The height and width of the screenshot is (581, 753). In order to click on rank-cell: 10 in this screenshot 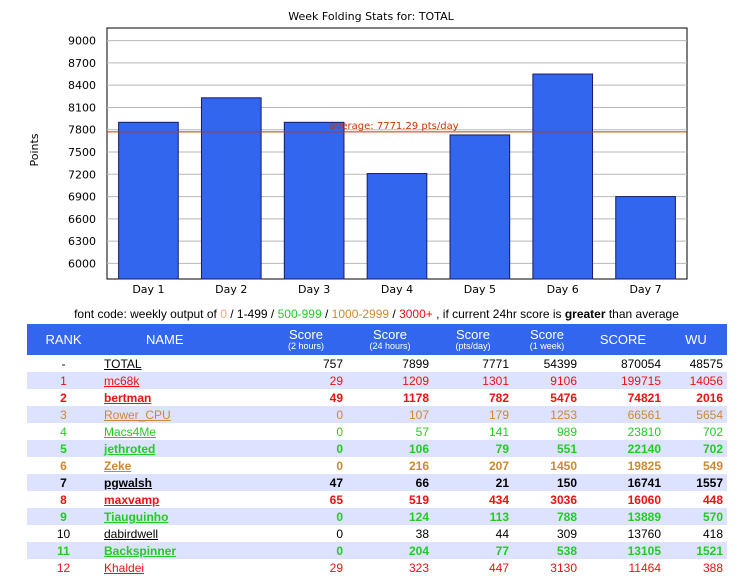, I will do `click(63, 533)`.